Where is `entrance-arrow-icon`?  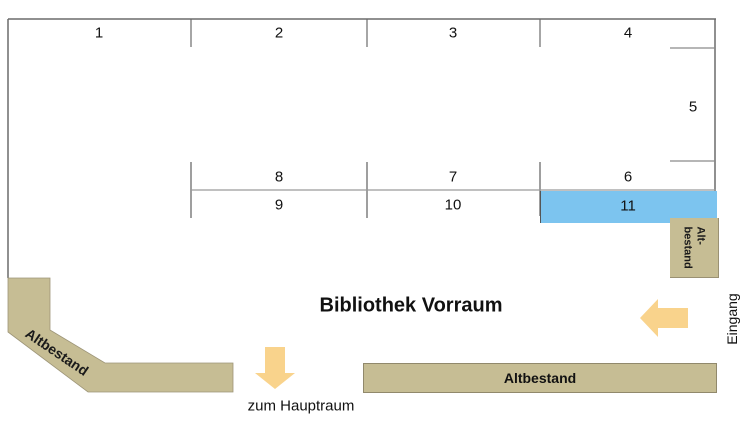
entrance-arrow-icon is located at coordinates (664, 318).